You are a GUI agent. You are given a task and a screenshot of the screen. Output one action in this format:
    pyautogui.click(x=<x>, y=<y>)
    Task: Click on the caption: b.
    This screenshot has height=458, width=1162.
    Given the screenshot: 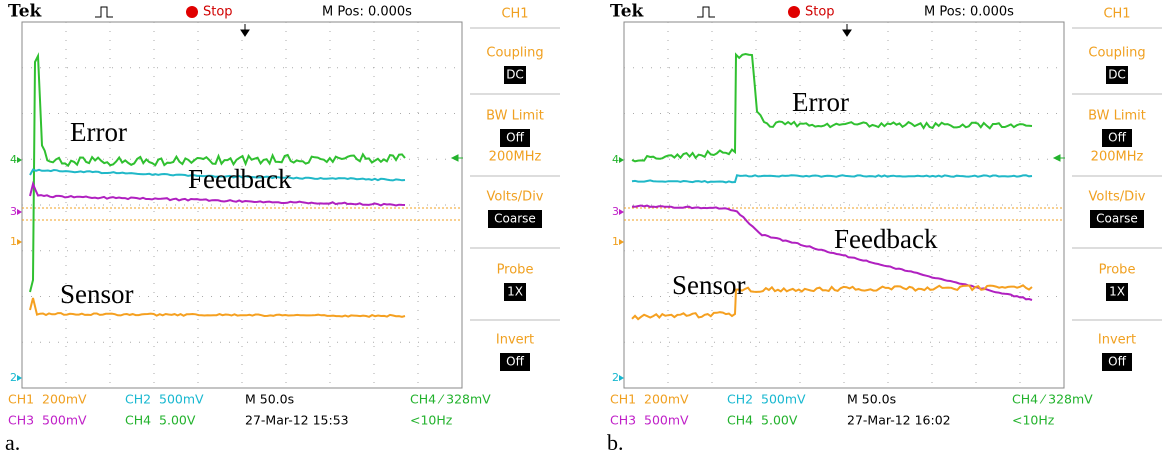 What is the action you would take?
    pyautogui.click(x=615, y=442)
    